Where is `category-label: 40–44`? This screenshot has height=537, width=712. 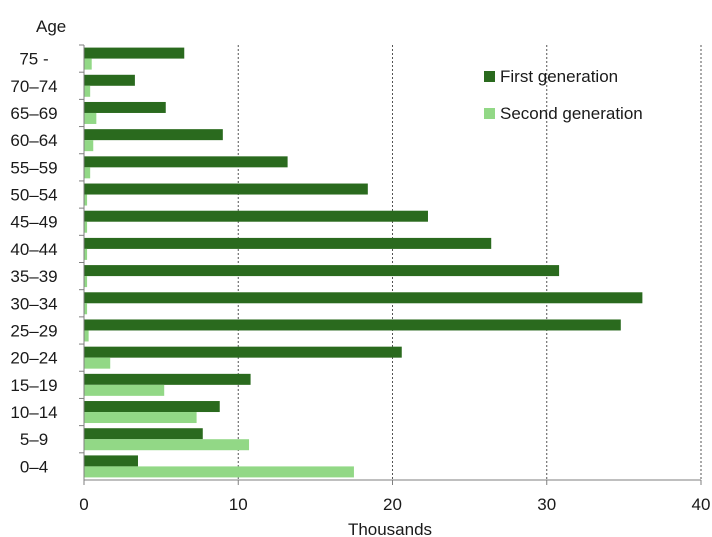
category-label: 40–44 is located at coordinates (33, 249).